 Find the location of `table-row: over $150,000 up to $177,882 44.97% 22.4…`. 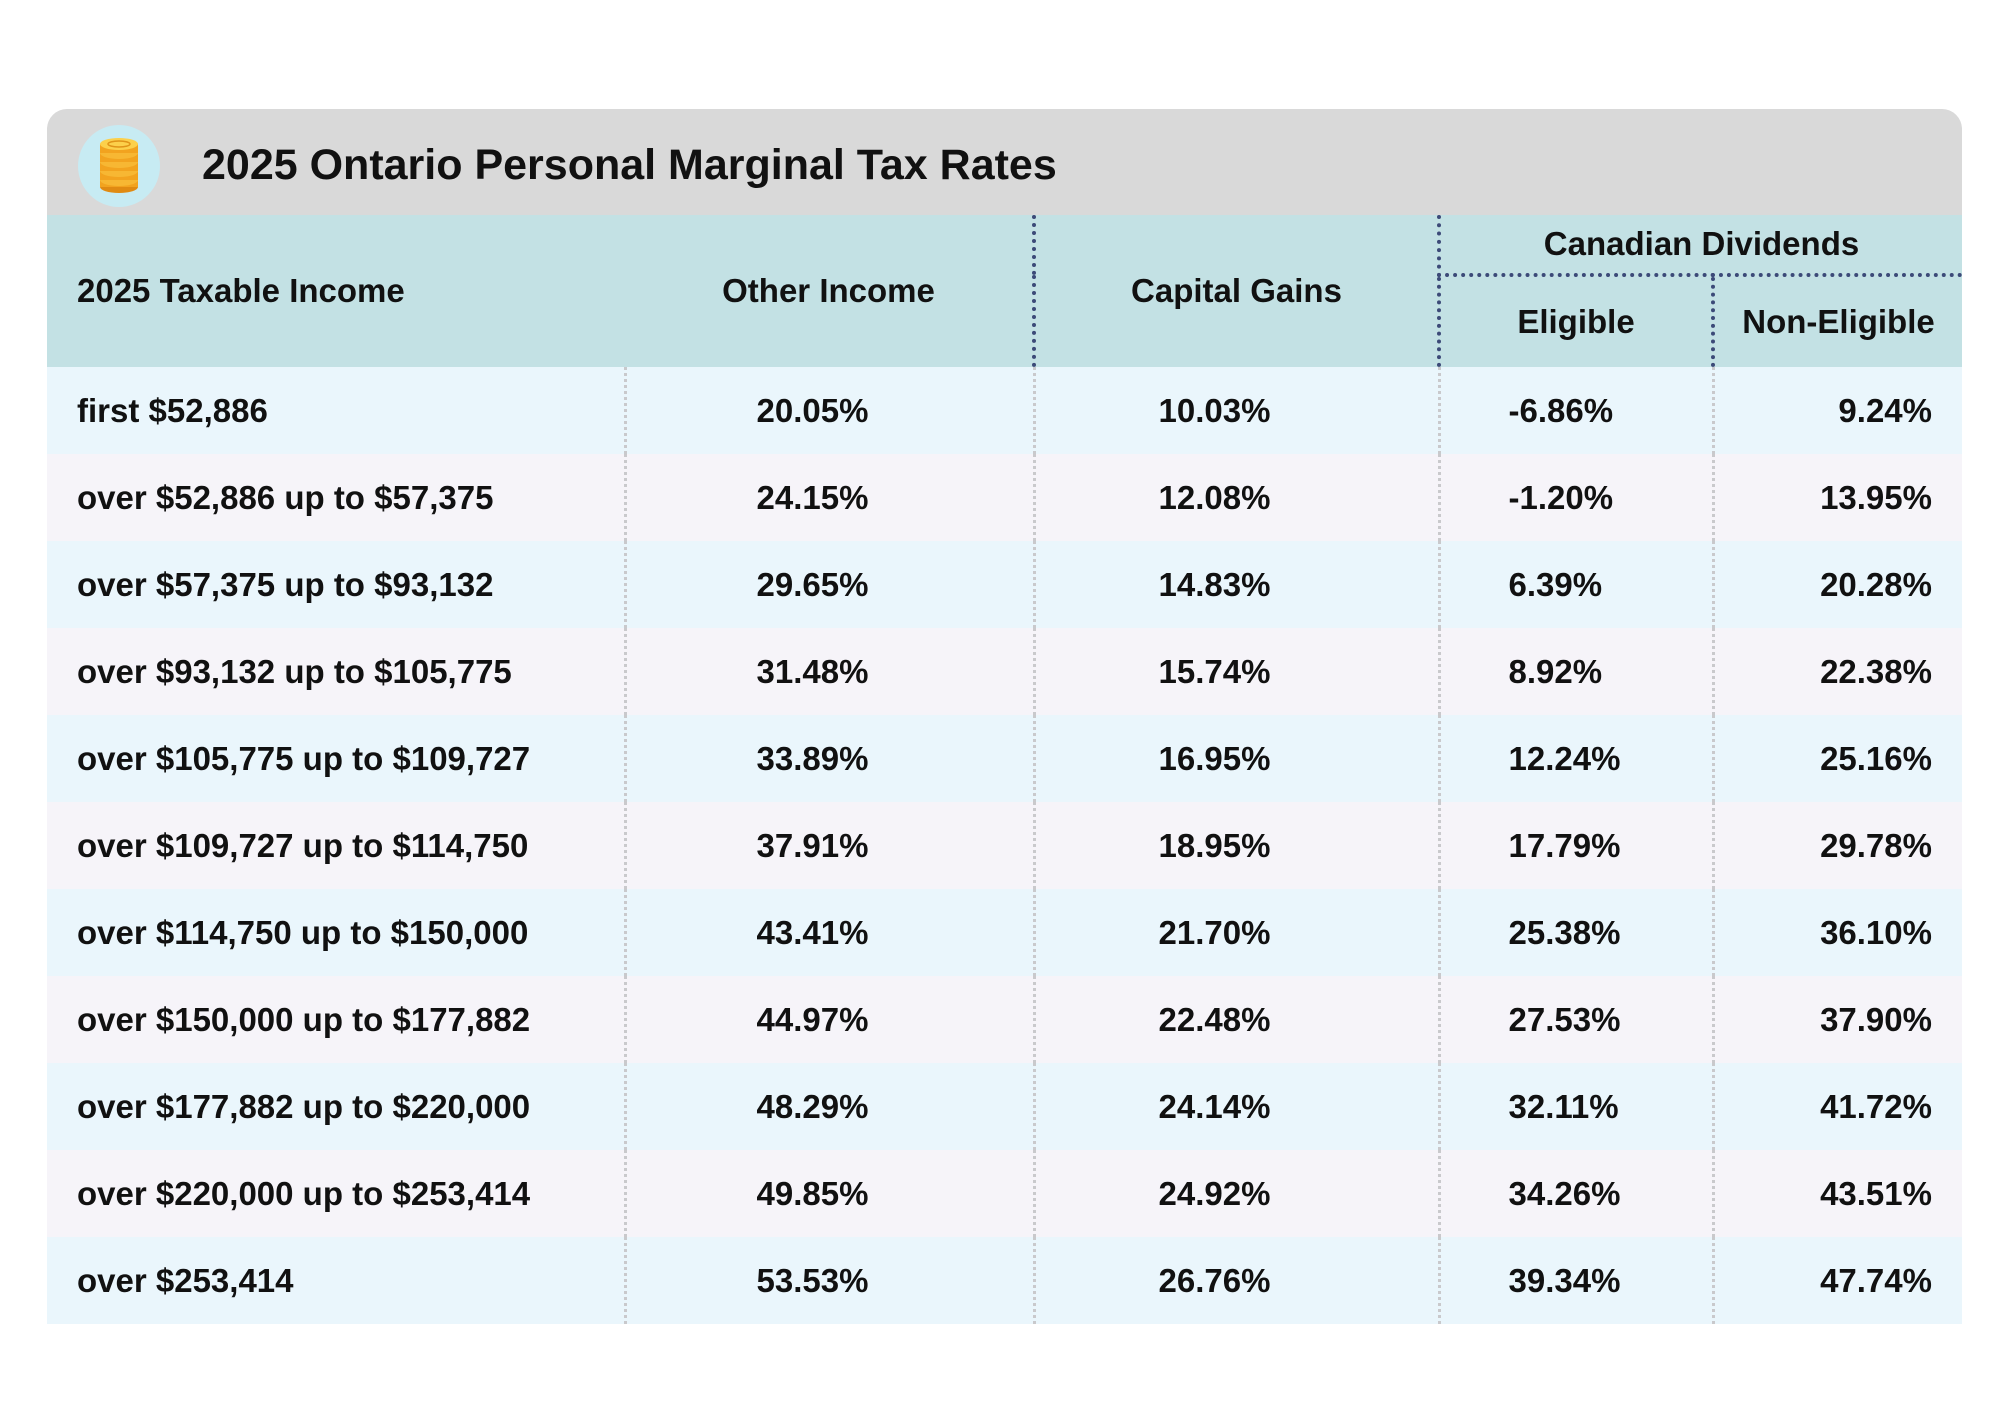

table-row: over $150,000 up to $177,882 44.97% 22.4… is located at coordinates (1004, 1019).